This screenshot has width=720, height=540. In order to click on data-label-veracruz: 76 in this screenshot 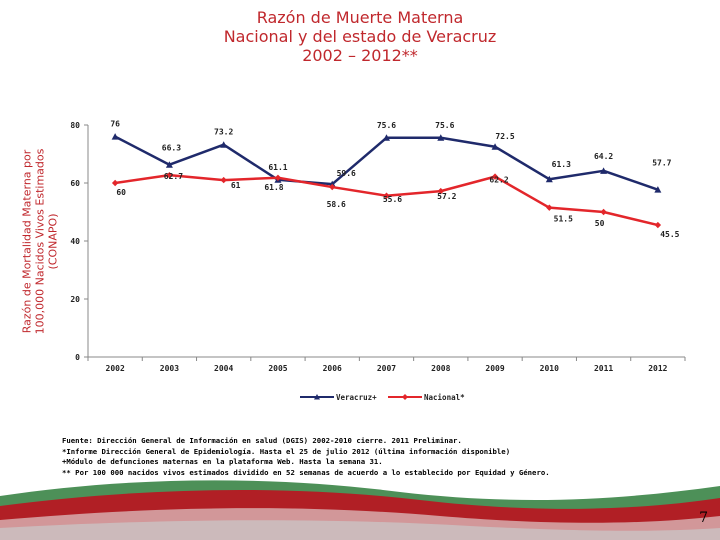, I will do `click(115, 124)`.